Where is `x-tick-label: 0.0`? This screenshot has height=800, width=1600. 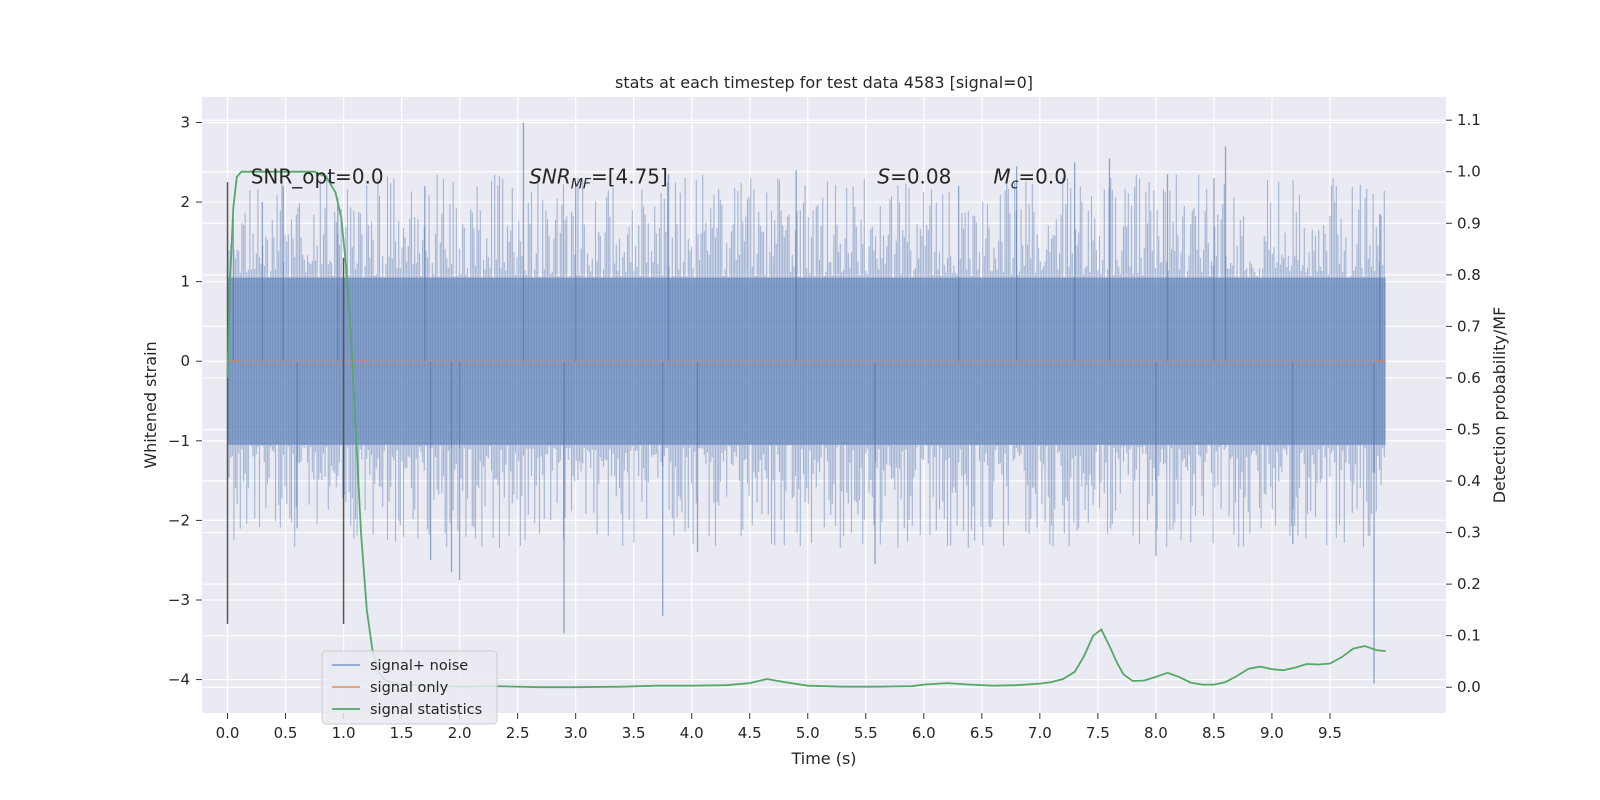
x-tick-label: 0.0 is located at coordinates (228, 733).